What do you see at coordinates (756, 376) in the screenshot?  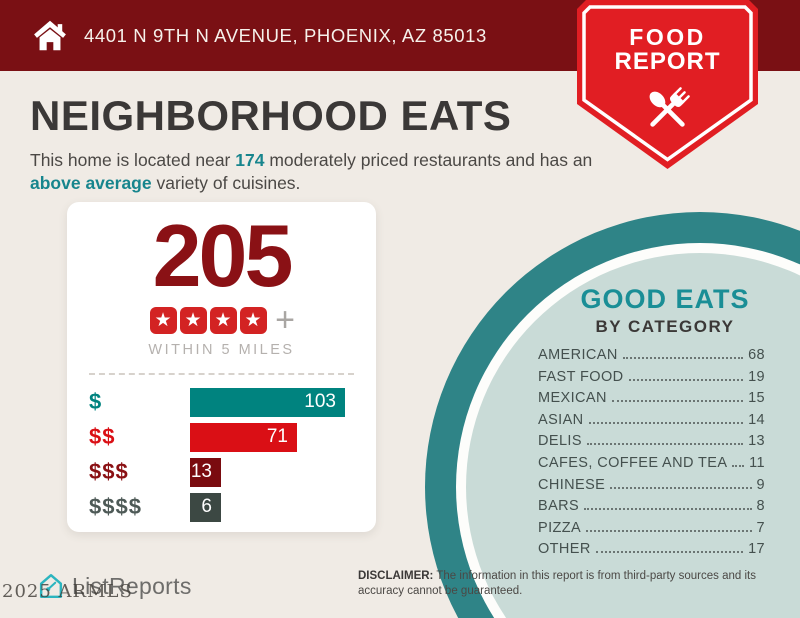 I see `category-count: 19` at bounding box center [756, 376].